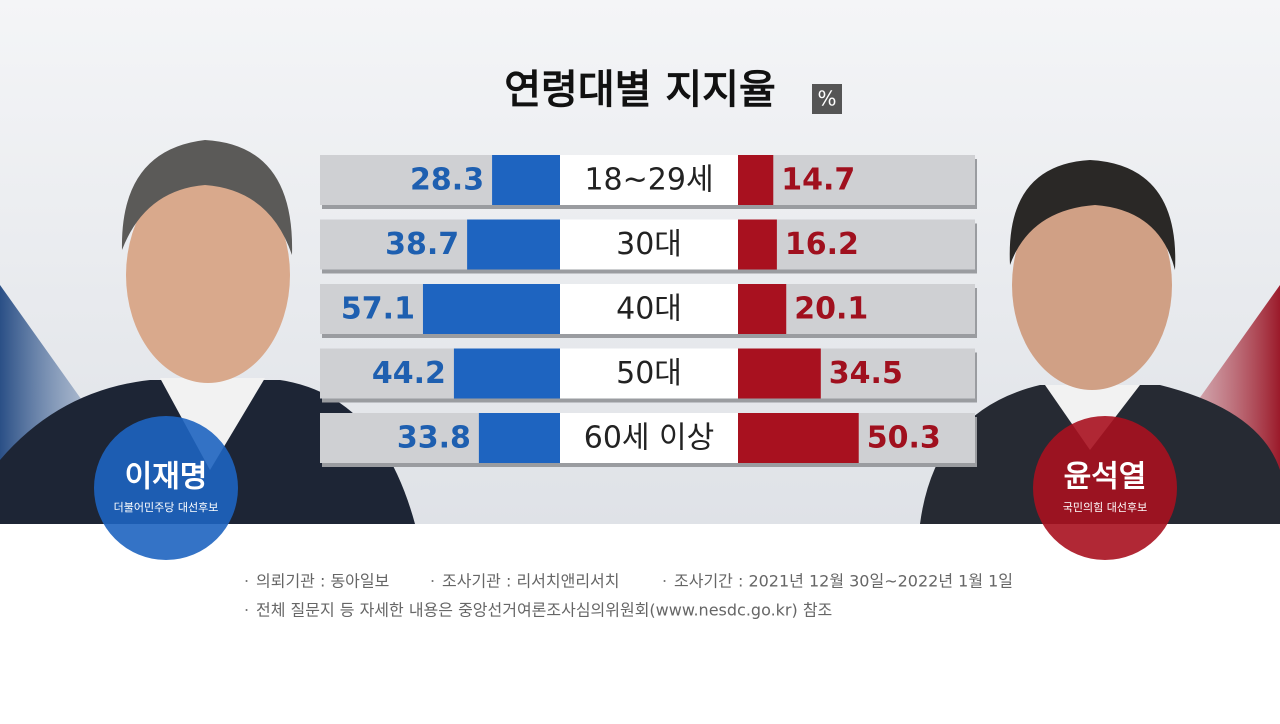  Describe the element at coordinates (1105, 507) in the screenshot. I see `legend-description: 국민의힘 대선후보` at that location.